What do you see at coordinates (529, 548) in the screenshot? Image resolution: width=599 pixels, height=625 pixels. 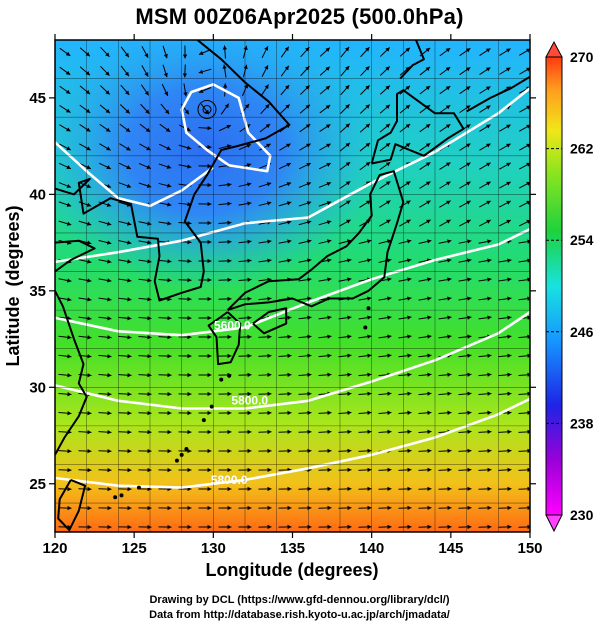 I see `x-tick-label: 150` at bounding box center [529, 548].